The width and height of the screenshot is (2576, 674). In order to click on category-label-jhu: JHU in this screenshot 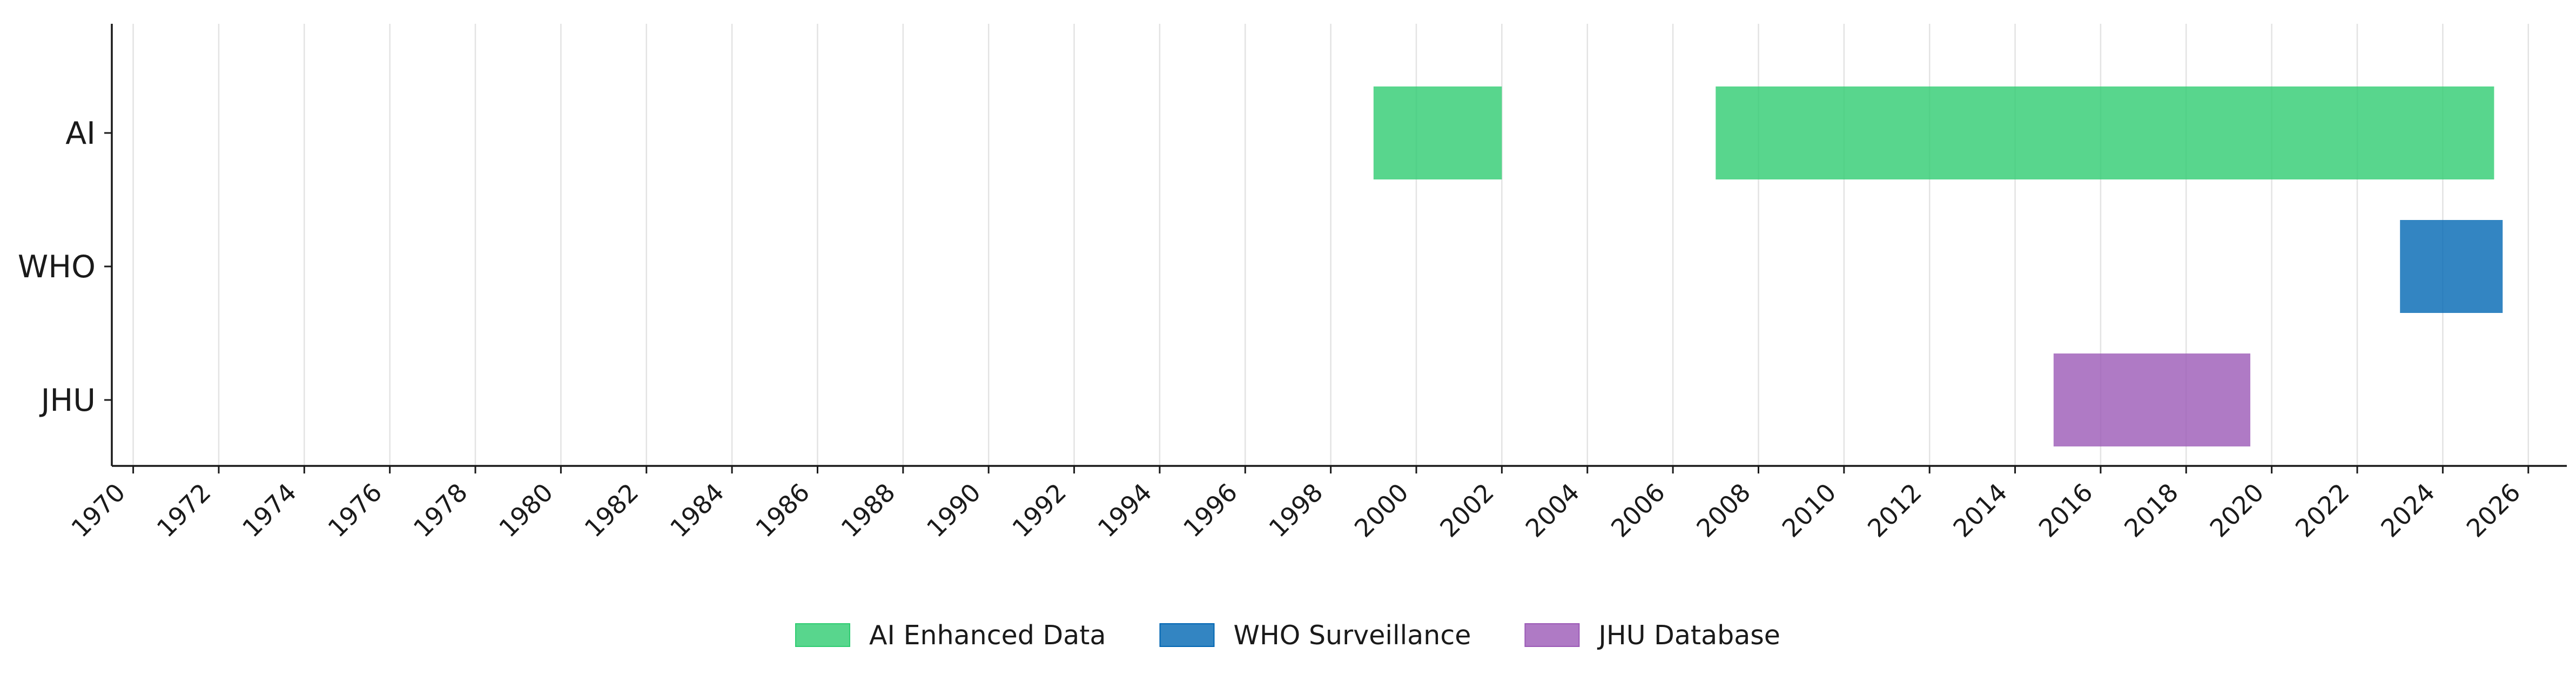, I will do `click(67, 400)`.